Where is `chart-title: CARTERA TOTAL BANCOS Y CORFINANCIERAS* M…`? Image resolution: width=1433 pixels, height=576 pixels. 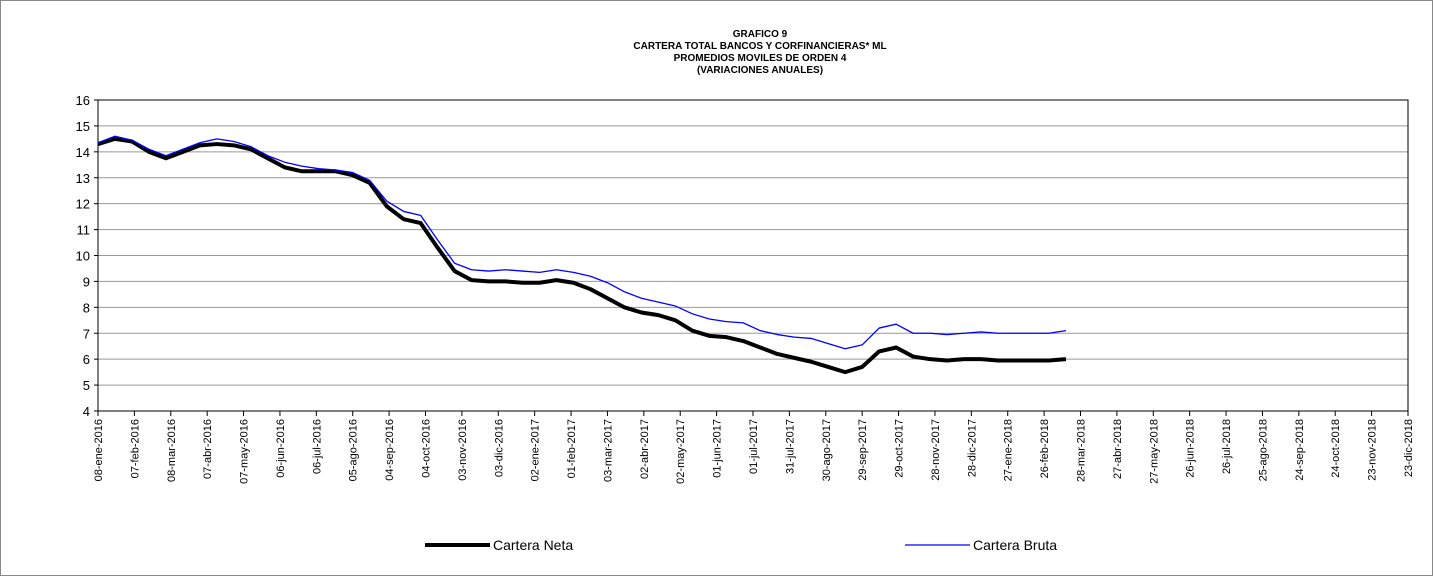
chart-title: CARTERA TOTAL BANCOS Y CORFINANCIERAS* M… is located at coordinates (759, 46).